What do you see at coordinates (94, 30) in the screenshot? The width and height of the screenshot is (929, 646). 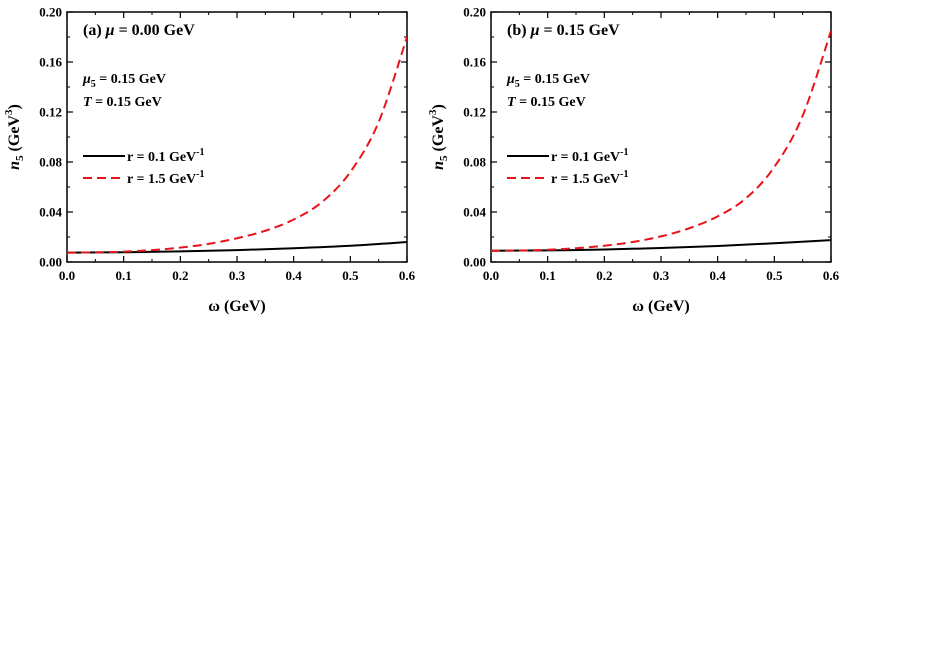 I see `panel-title-prefix: (a)` at bounding box center [94, 30].